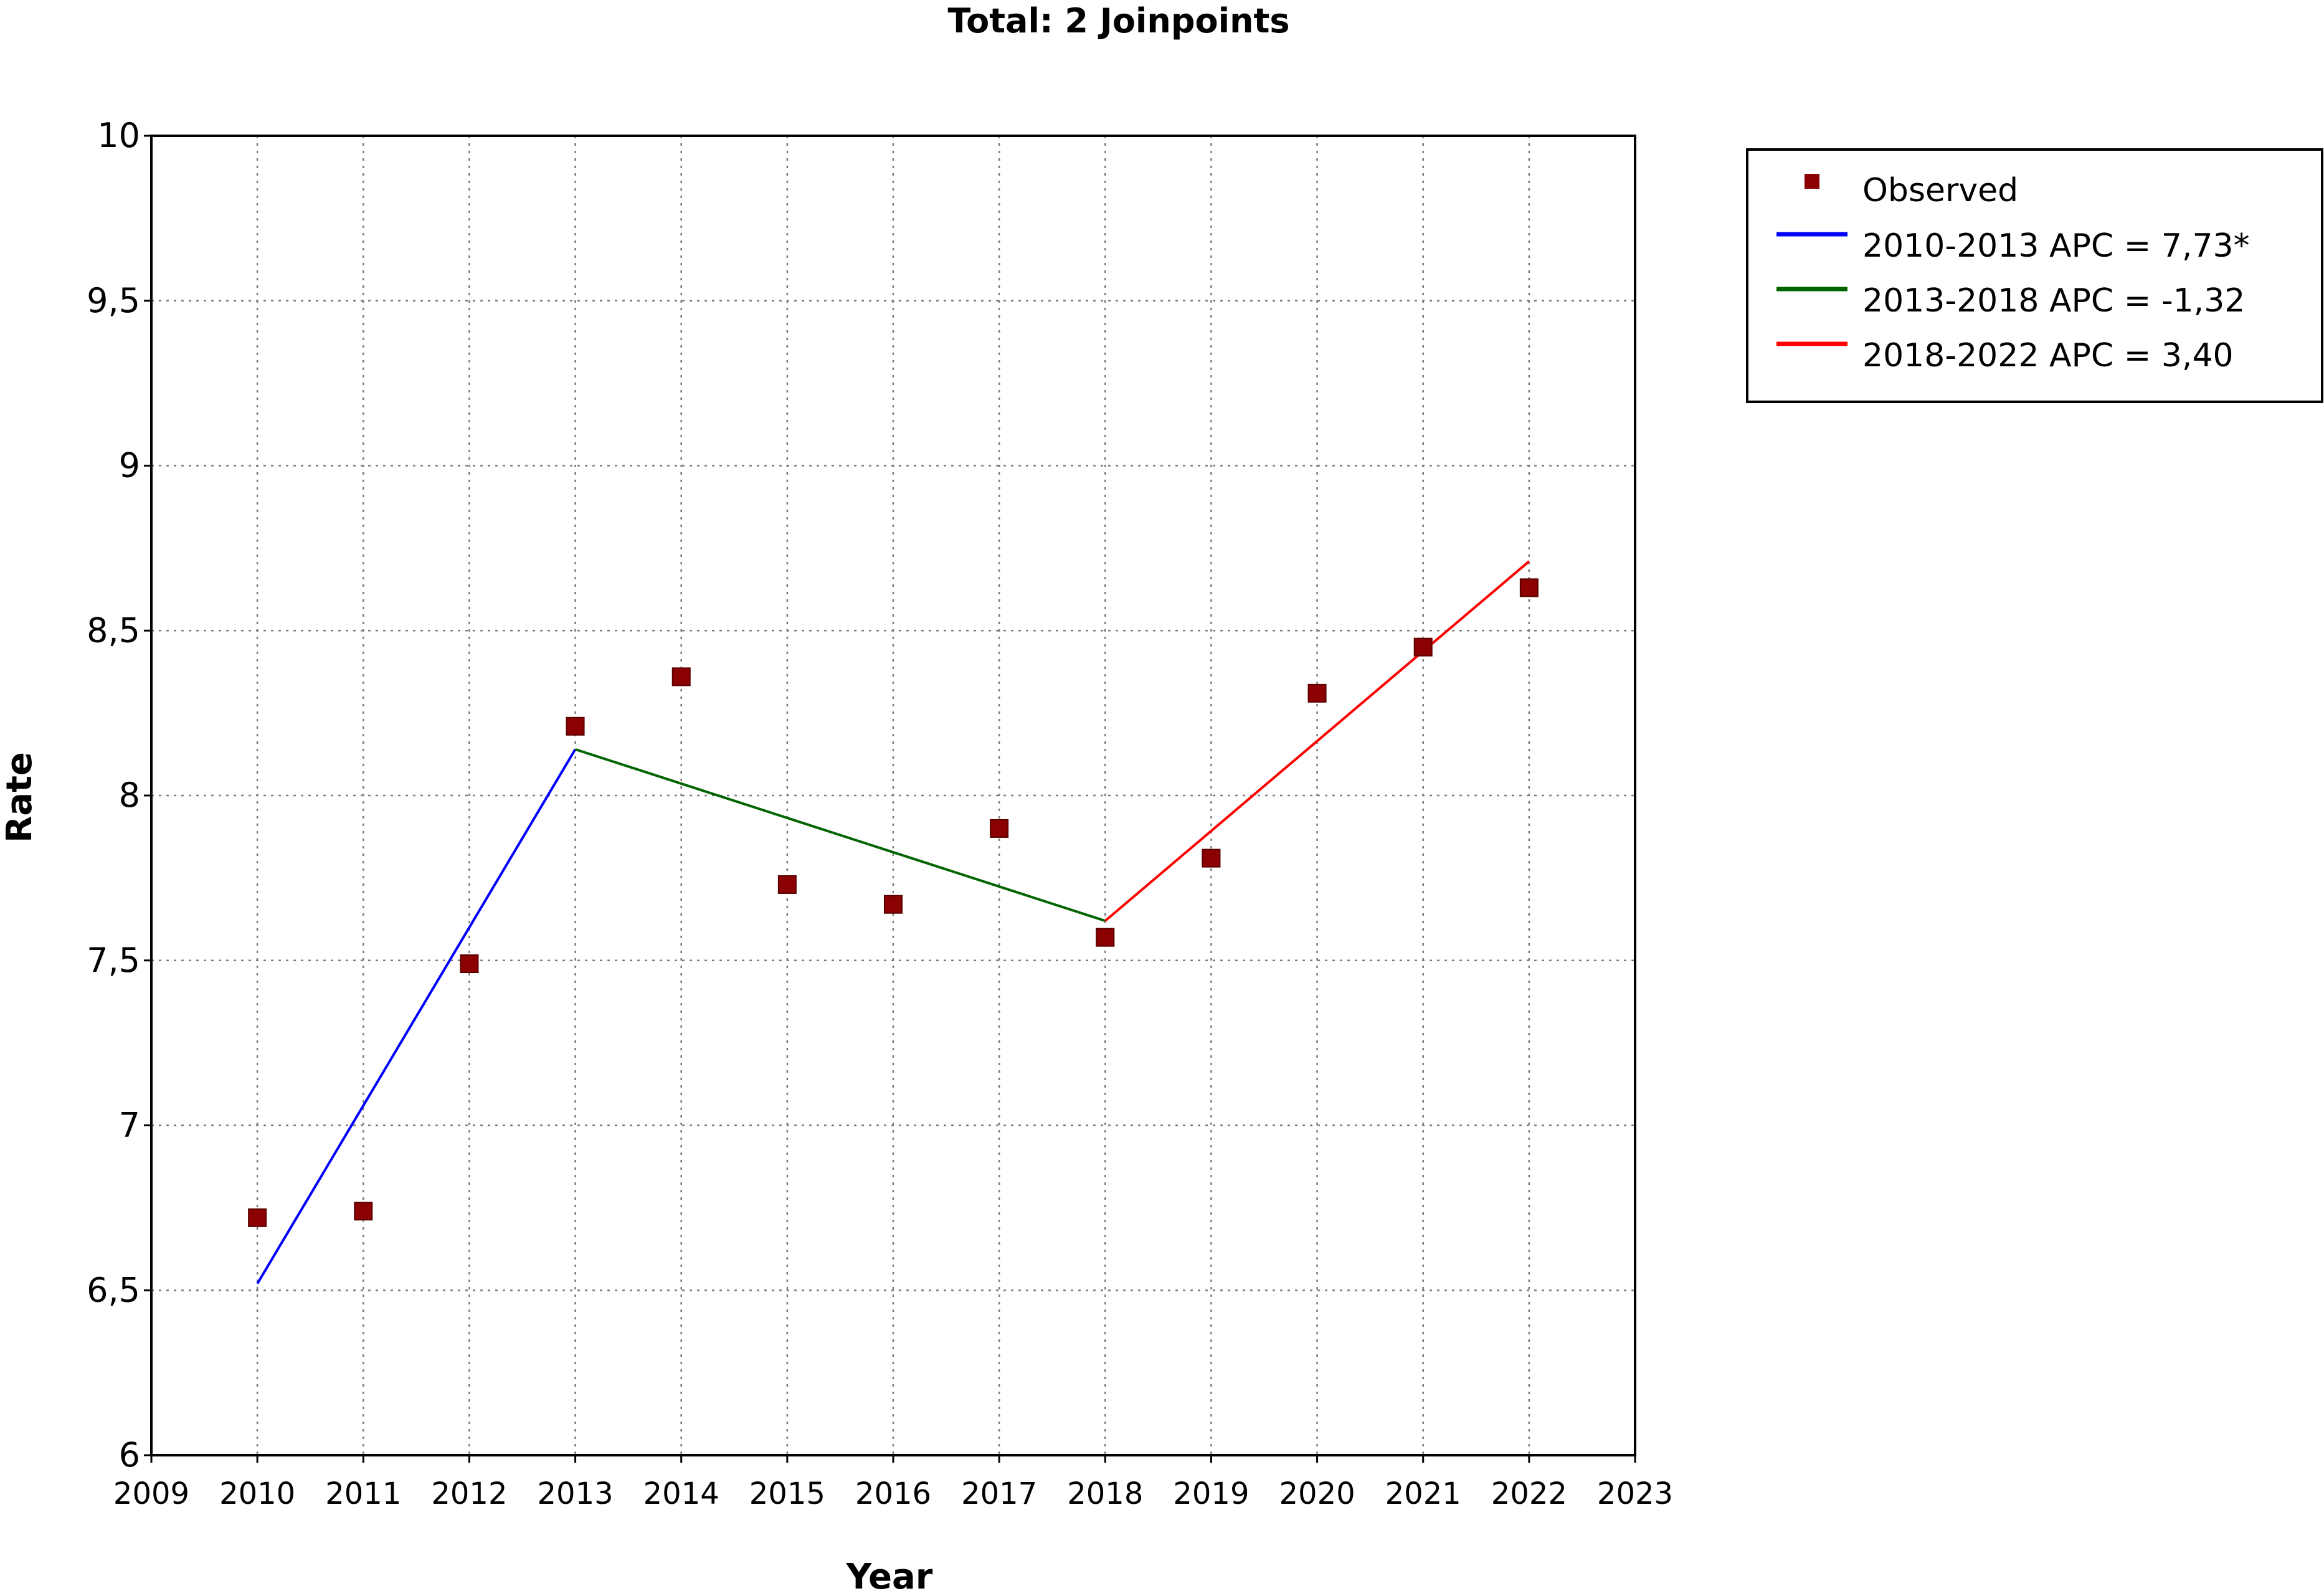  I want to click on y-tick-label: 9,5, so click(113, 300).